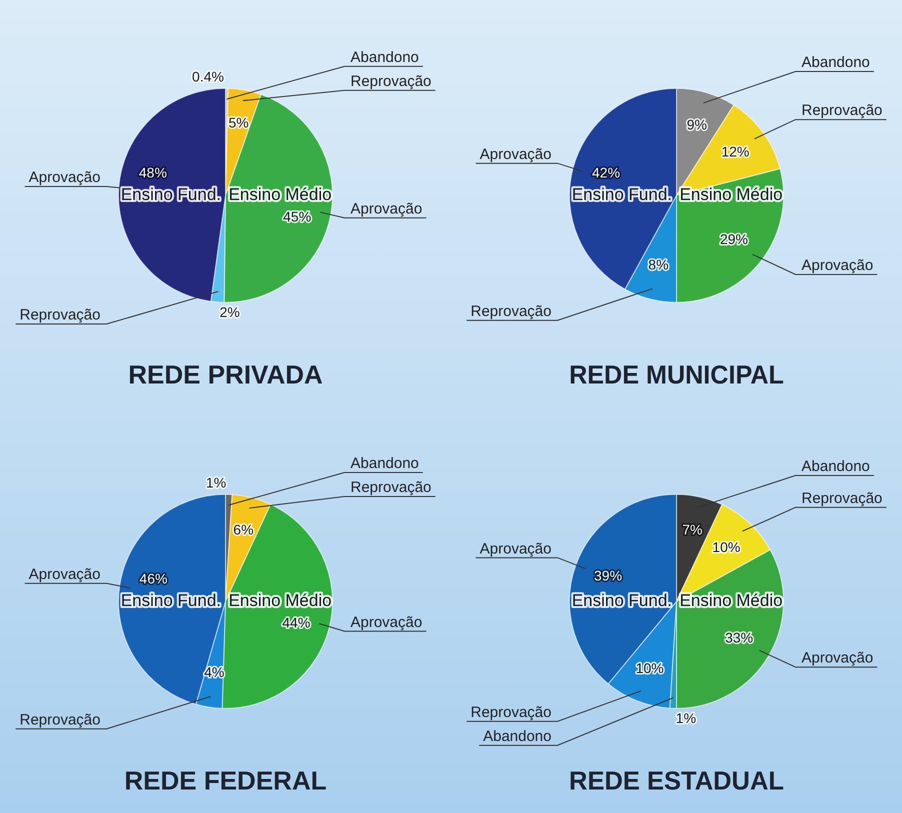 The width and height of the screenshot is (902, 813). Describe the element at coordinates (739, 637) in the screenshot. I see `data-label: 33%` at that location.